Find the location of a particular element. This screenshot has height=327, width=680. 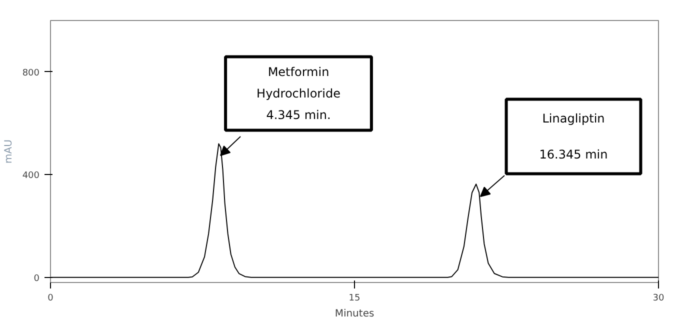

x-axis-title: Minutes is located at coordinates (354, 314).